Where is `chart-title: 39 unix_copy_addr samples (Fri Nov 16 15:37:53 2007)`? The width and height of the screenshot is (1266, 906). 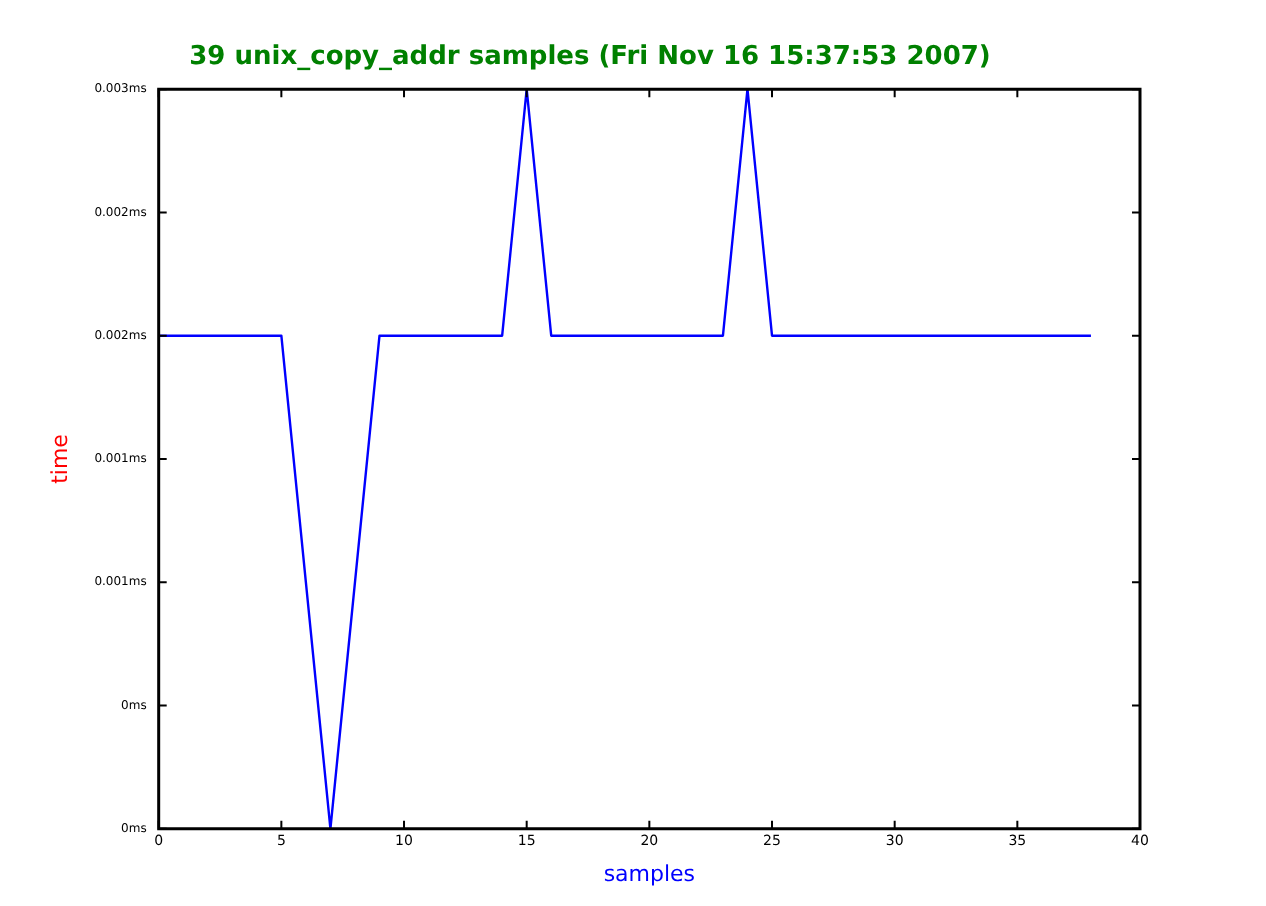
chart-title: 39 unix_copy_addr samples (Fri Nov 16 15:37:53 2007) is located at coordinates (590, 57).